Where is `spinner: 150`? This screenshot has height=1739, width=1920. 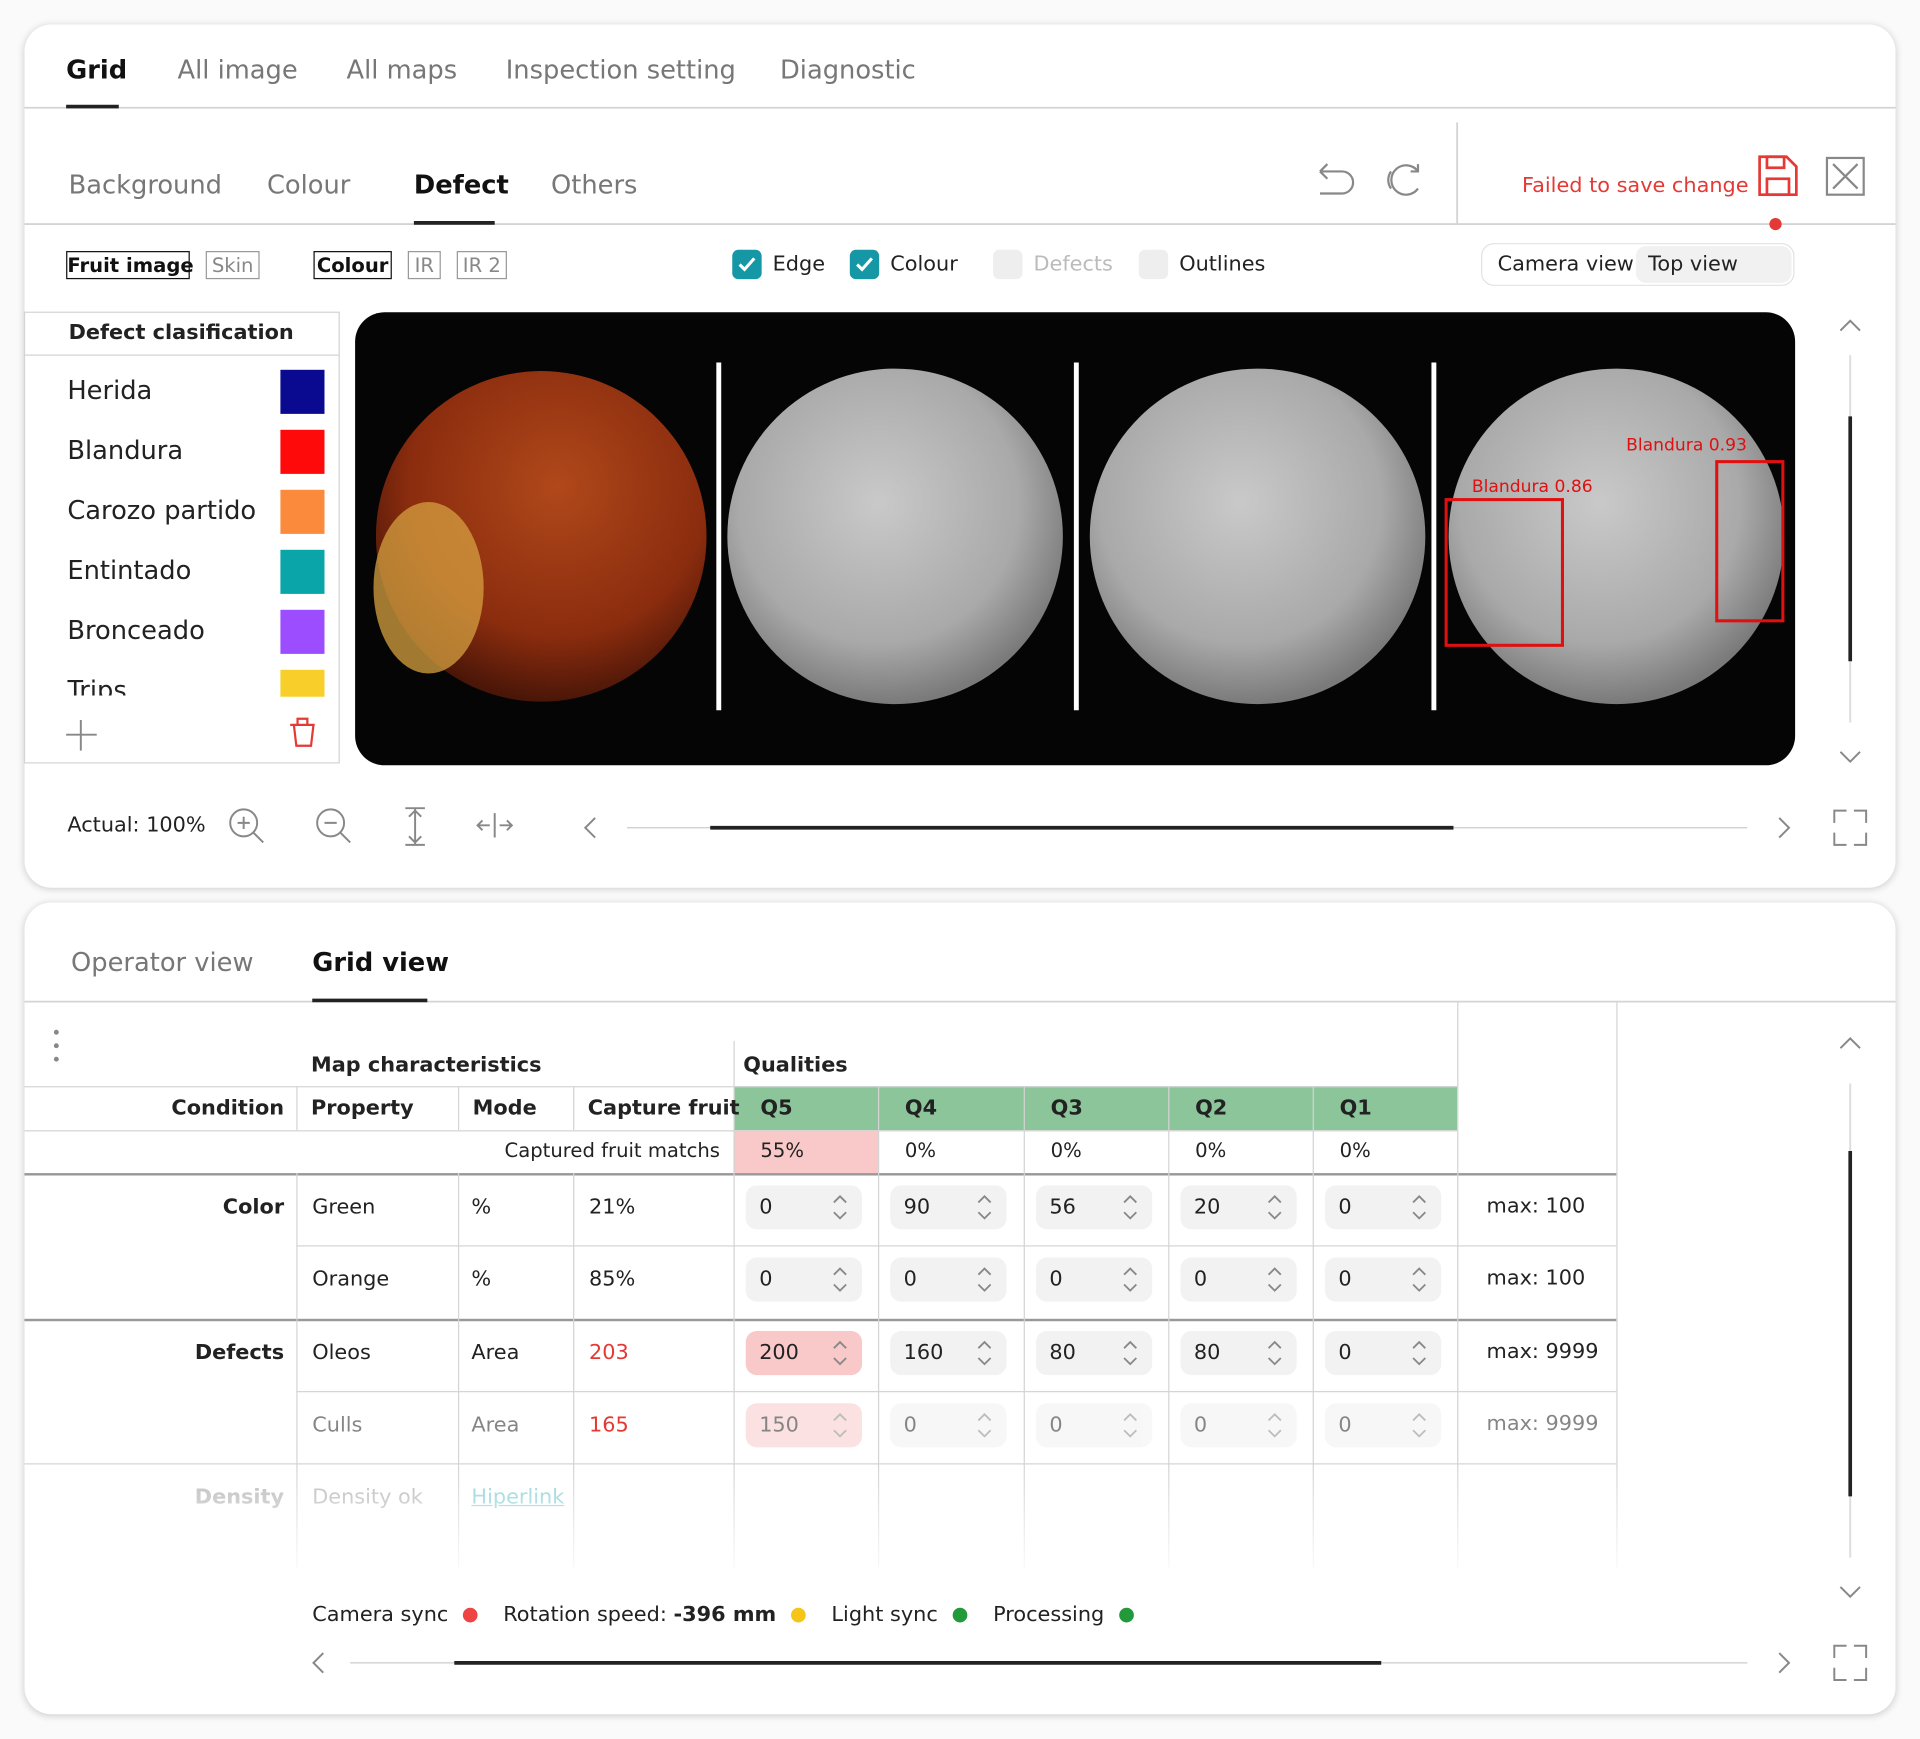
spinner: 150 is located at coordinates (804, 1425).